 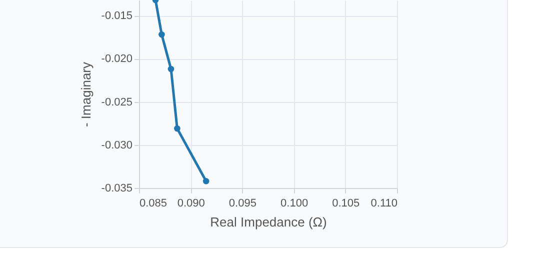 I want to click on y-tick-label: -0.025, so click(x=116, y=102).